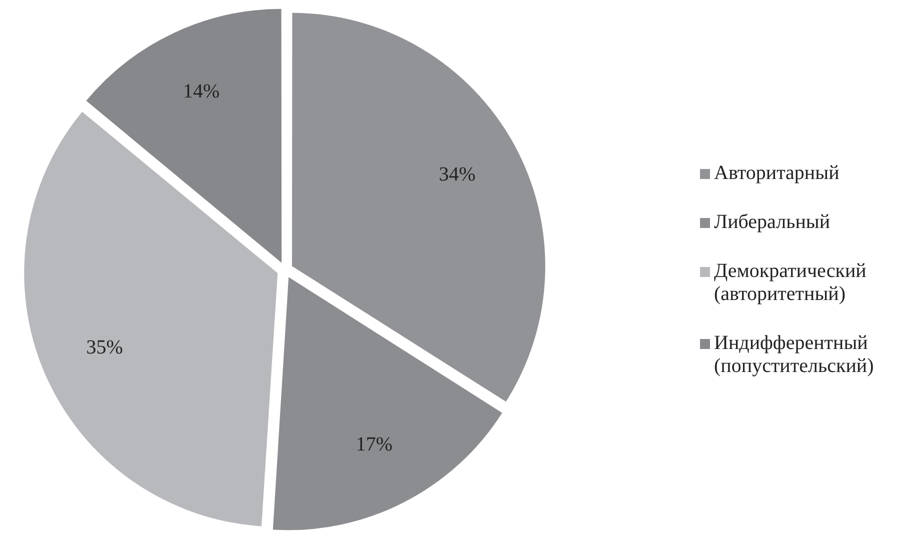  I want to click on legend-label: Индифферентный (попустительский), so click(794, 355).